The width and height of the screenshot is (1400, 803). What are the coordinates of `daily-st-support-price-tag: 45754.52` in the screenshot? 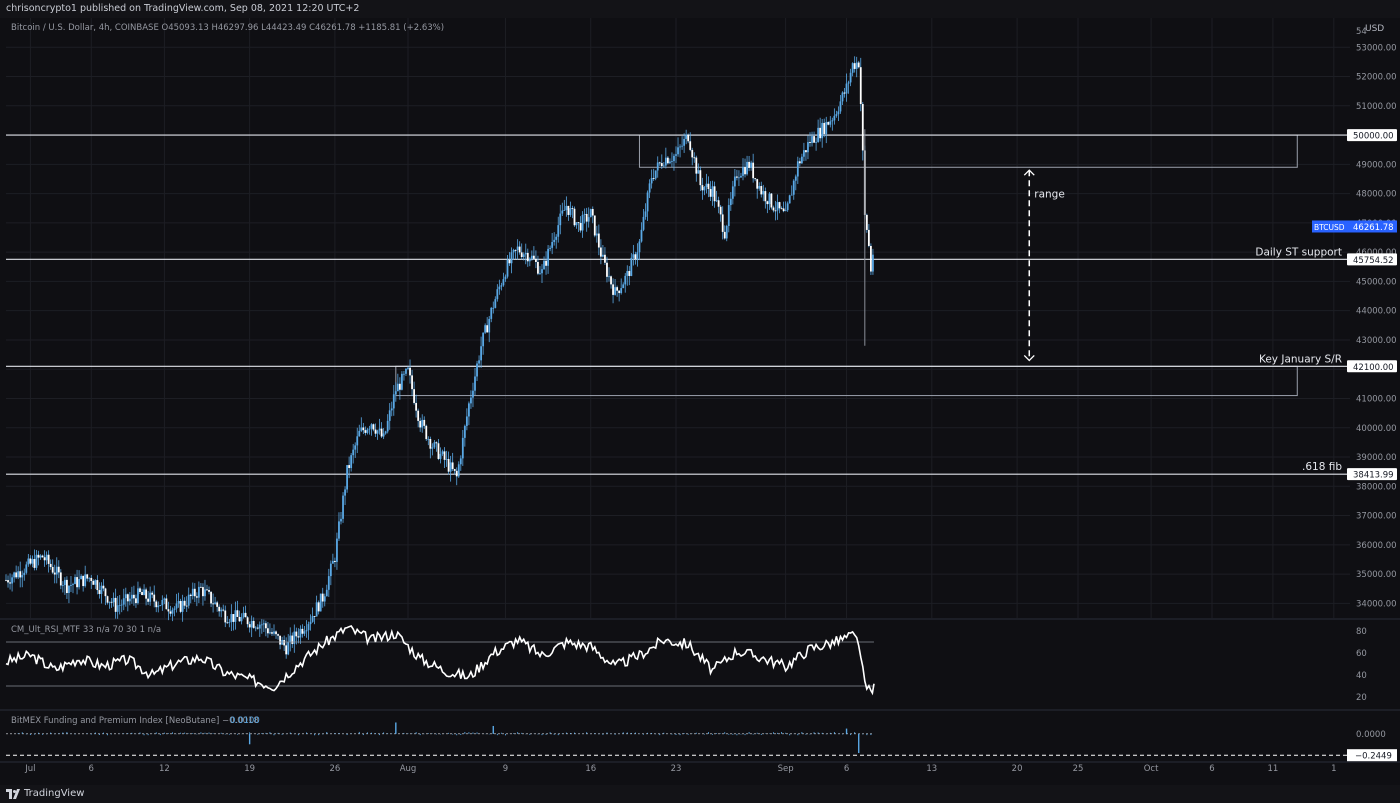 It's located at (1372, 259).